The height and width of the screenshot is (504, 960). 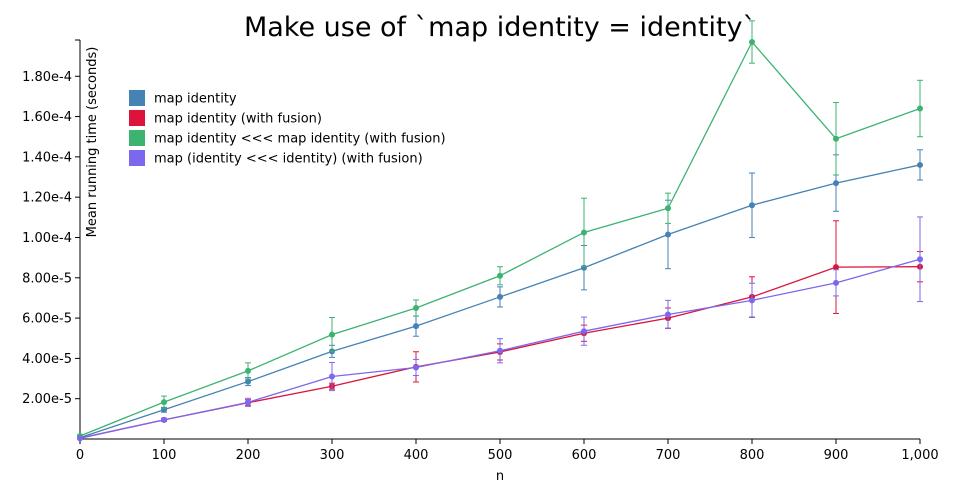 I want to click on y-tick-label: 1.60e-4, so click(x=47, y=117).